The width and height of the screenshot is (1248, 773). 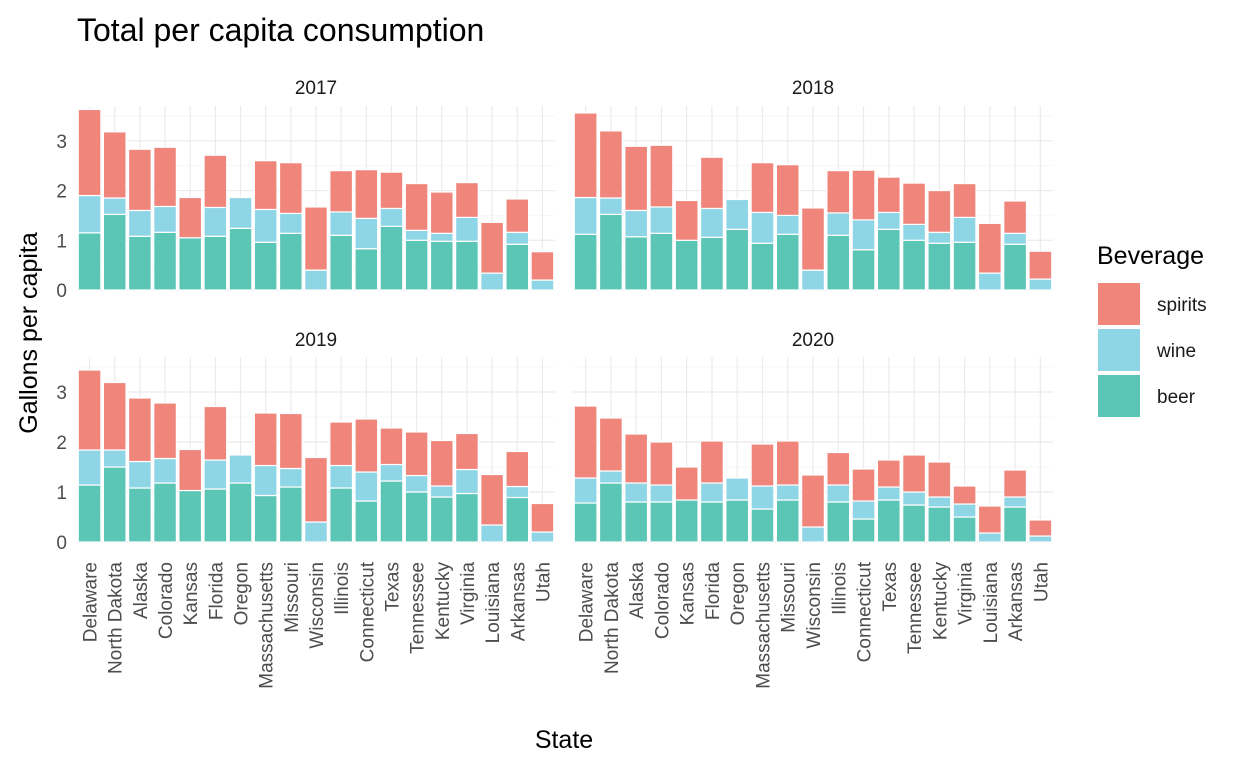 I want to click on x-tick-label: Oregon, so click(x=738, y=593).